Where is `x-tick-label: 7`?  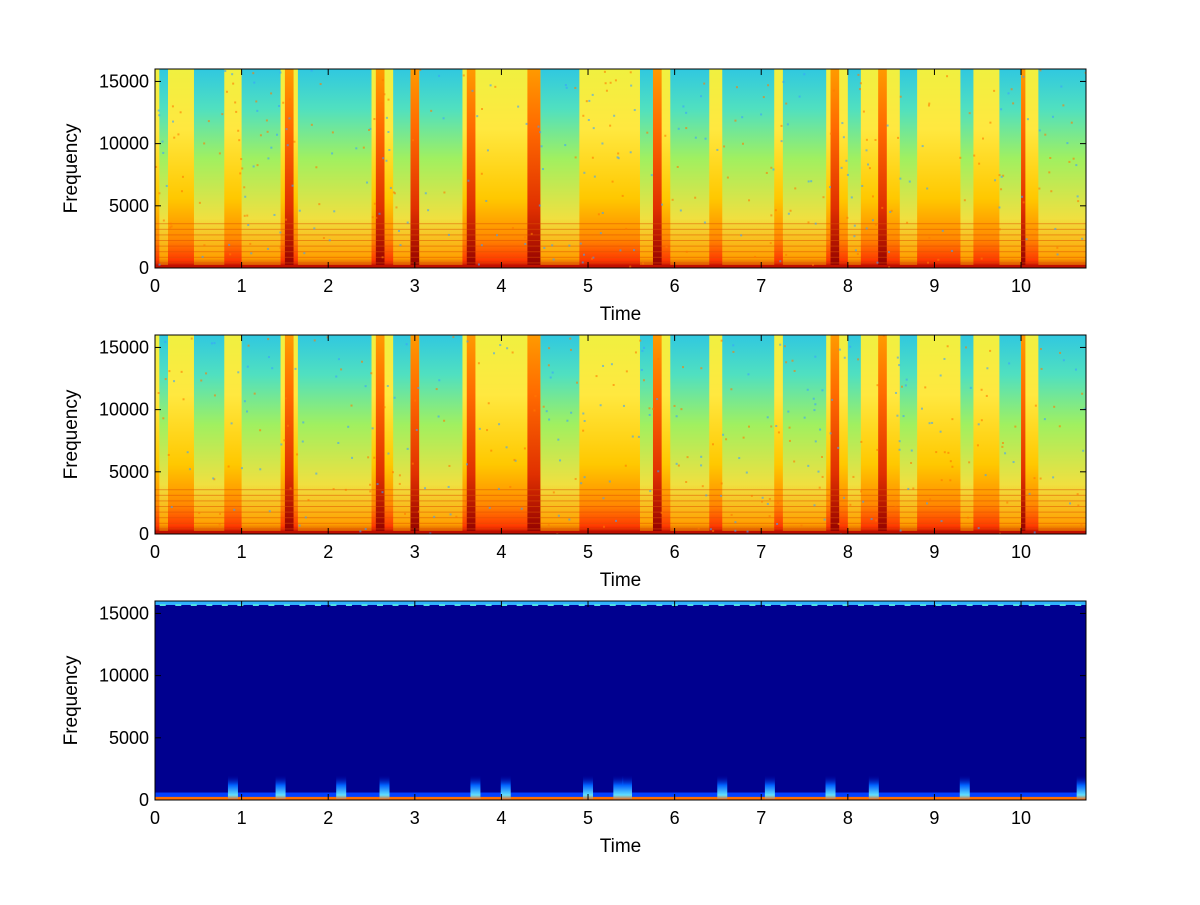 x-tick-label: 7 is located at coordinates (761, 818).